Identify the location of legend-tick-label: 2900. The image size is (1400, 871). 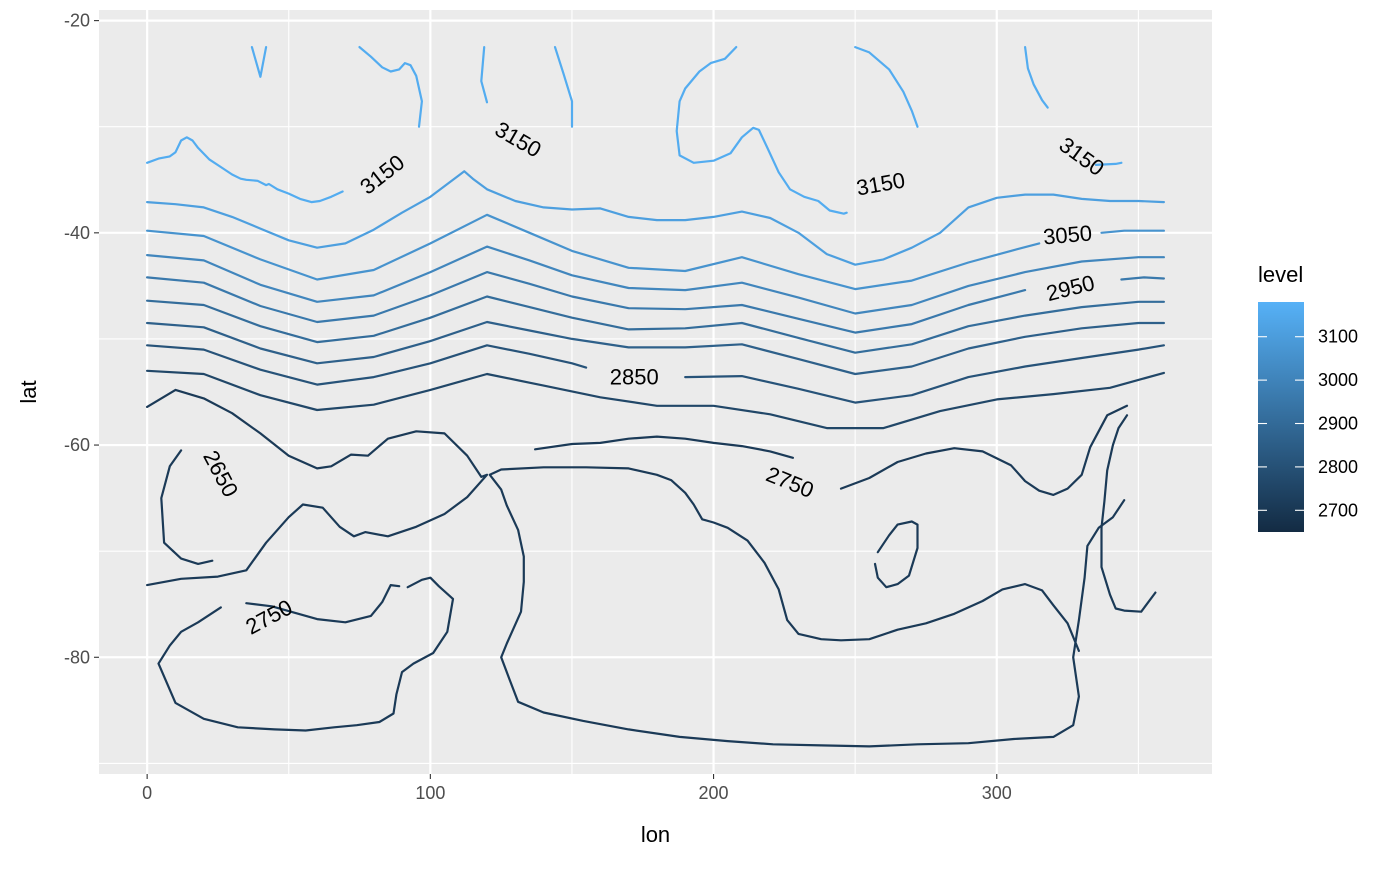
(1338, 424).